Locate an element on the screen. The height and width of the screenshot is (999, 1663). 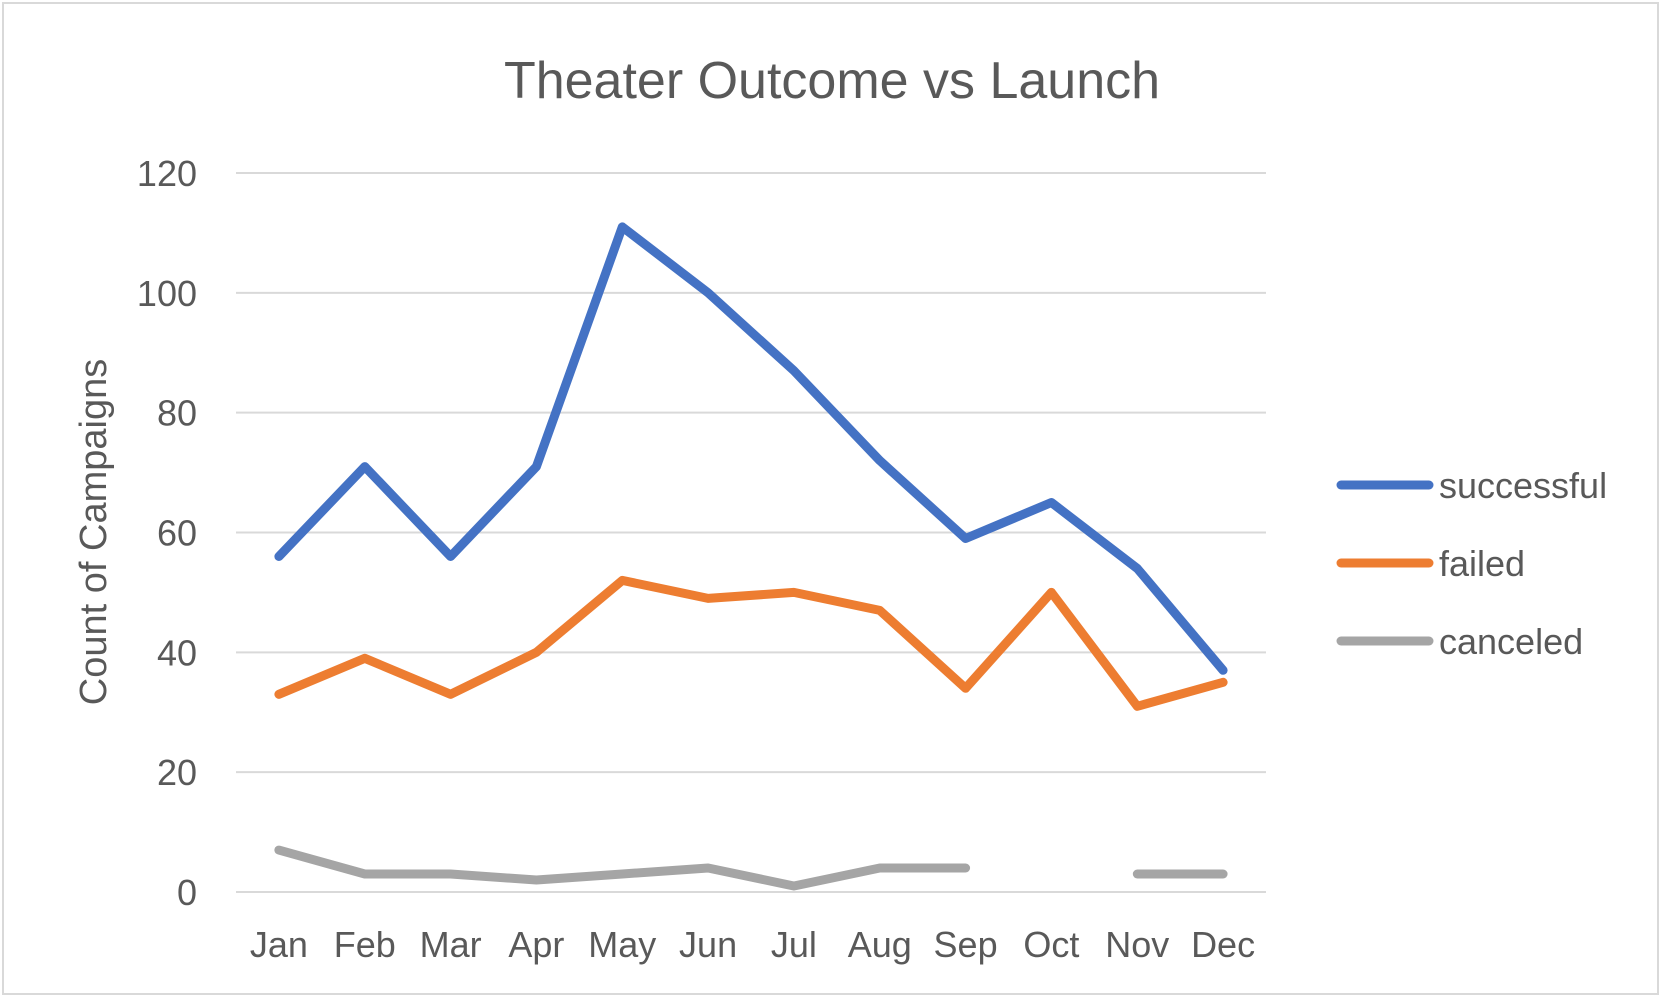
x-tick-label: Oct is located at coordinates (1051, 944).